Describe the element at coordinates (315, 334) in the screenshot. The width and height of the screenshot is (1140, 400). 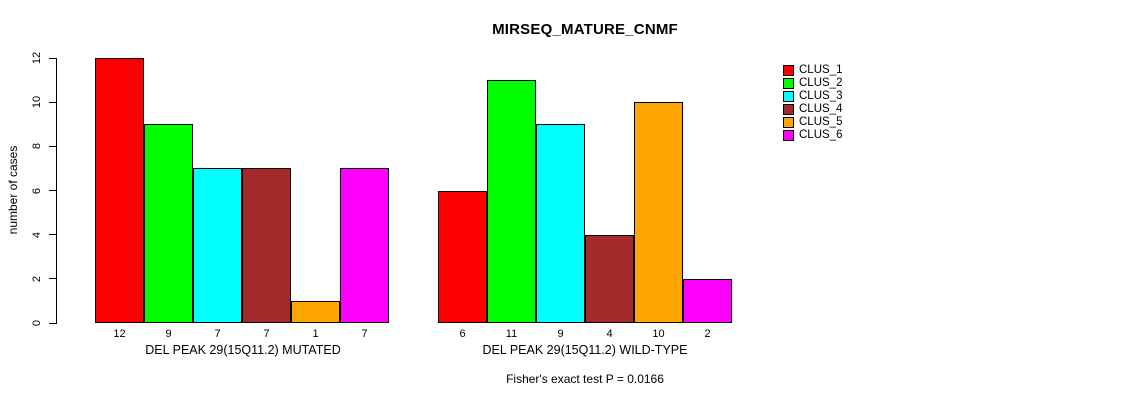
I see `bar-value-clus_5-group1: 1` at that location.